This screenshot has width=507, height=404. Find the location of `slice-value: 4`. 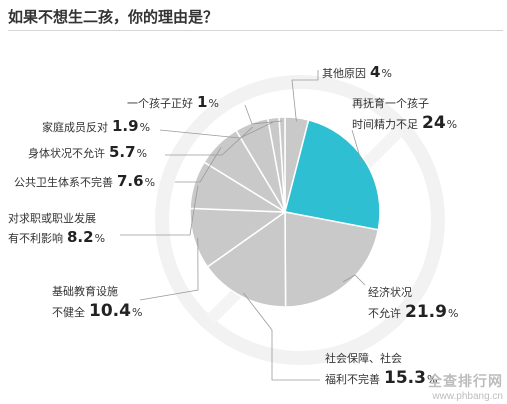

slice-value: 4 is located at coordinates (375, 72).